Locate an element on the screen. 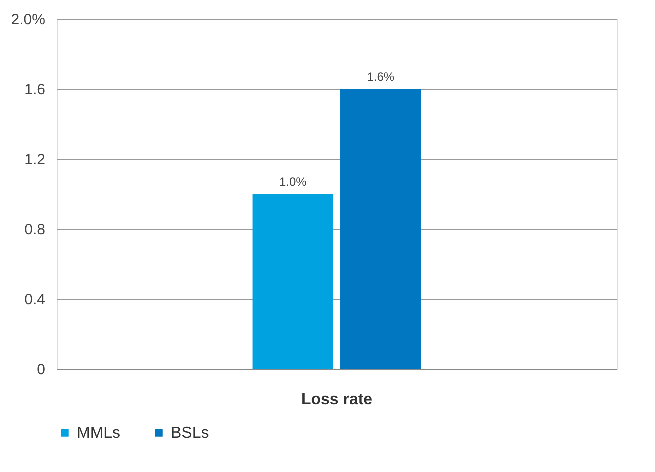  y-tick-label: 0.8 is located at coordinates (35, 230).